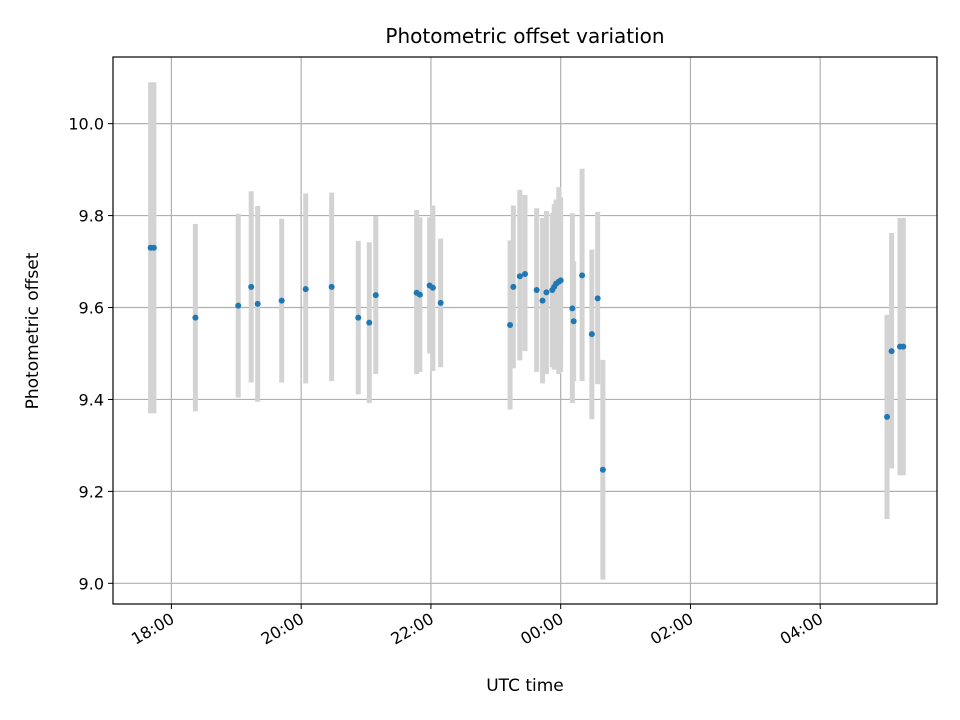 The image size is (960, 720). Describe the element at coordinates (91, 399) in the screenshot. I see `y-tick-label: 9.4` at that location.